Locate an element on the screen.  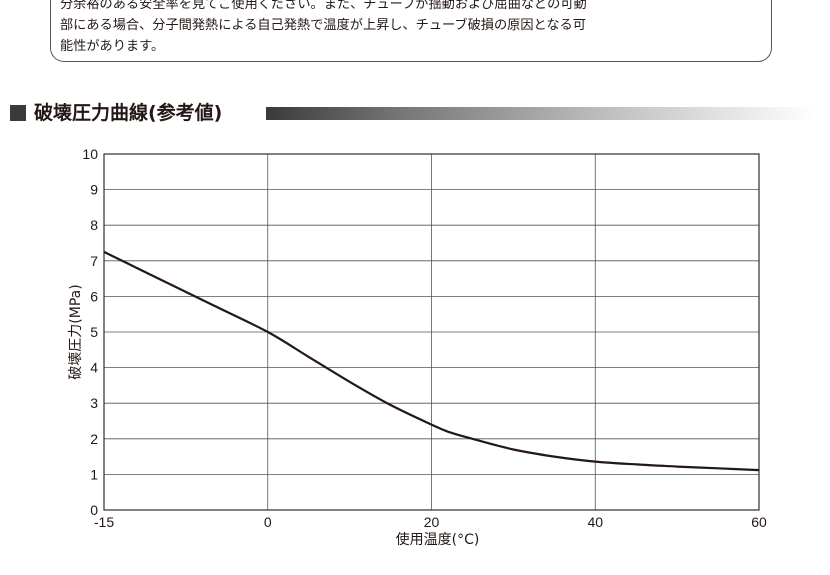
y-tick-label: 10 is located at coordinates (90, 154).